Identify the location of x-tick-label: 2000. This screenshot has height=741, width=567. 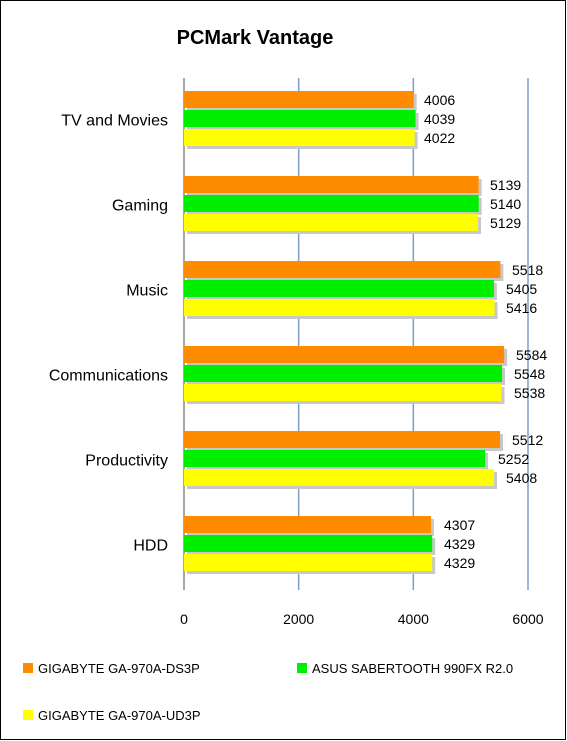
(298, 619).